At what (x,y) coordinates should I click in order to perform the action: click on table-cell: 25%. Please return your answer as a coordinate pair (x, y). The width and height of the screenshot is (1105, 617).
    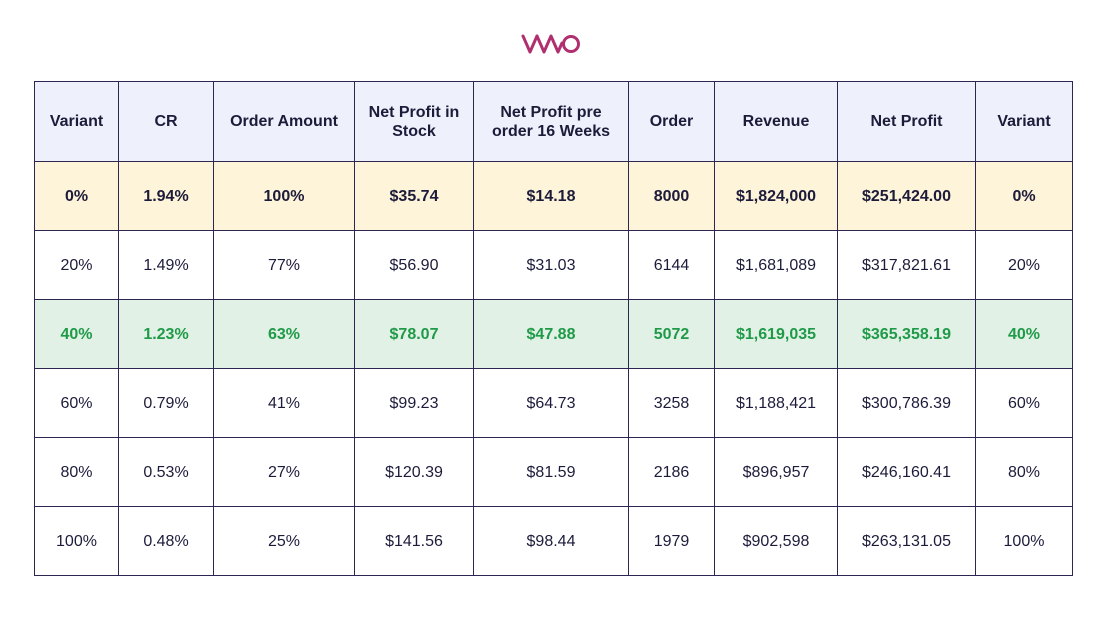
    Looking at the image, I should click on (284, 541).